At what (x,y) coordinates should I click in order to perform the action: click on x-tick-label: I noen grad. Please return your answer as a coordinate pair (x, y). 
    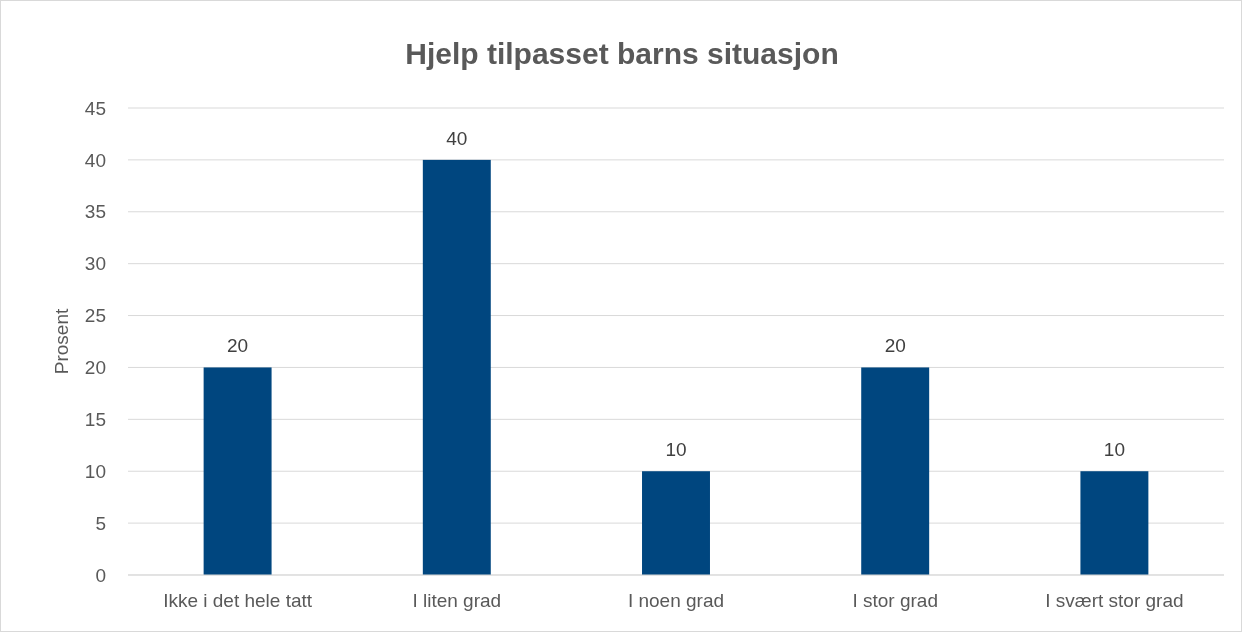
    Looking at the image, I should click on (676, 600).